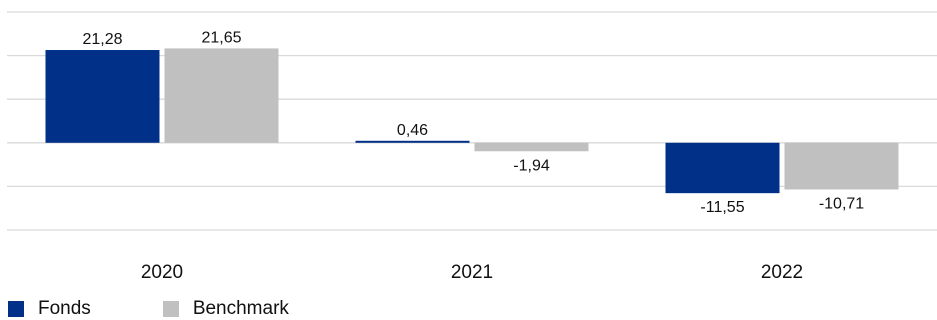 The height and width of the screenshot is (320, 937). What do you see at coordinates (531, 165) in the screenshot?
I see `data-label-benchmark-2021: -1,94` at bounding box center [531, 165].